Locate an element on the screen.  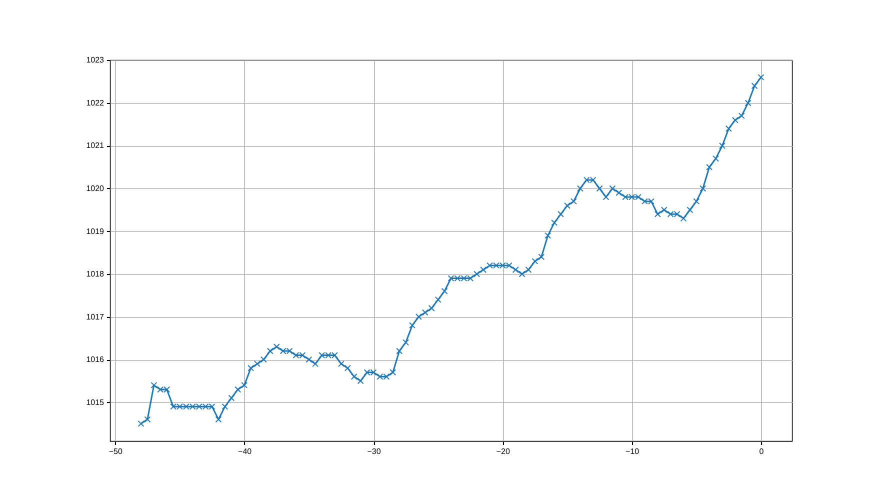
x-tick-label: −20 is located at coordinates (503, 451).